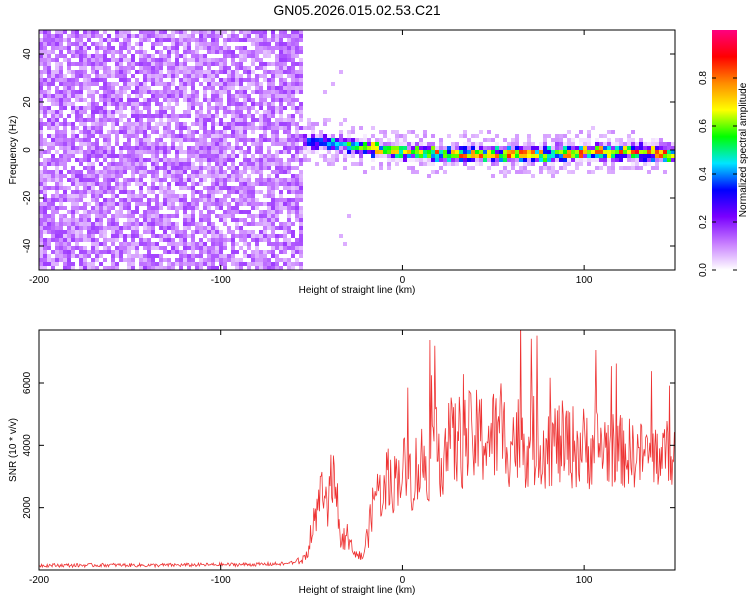  Describe the element at coordinates (703, 270) in the screenshot. I see `colorbar-tick-label: 0.0` at that location.